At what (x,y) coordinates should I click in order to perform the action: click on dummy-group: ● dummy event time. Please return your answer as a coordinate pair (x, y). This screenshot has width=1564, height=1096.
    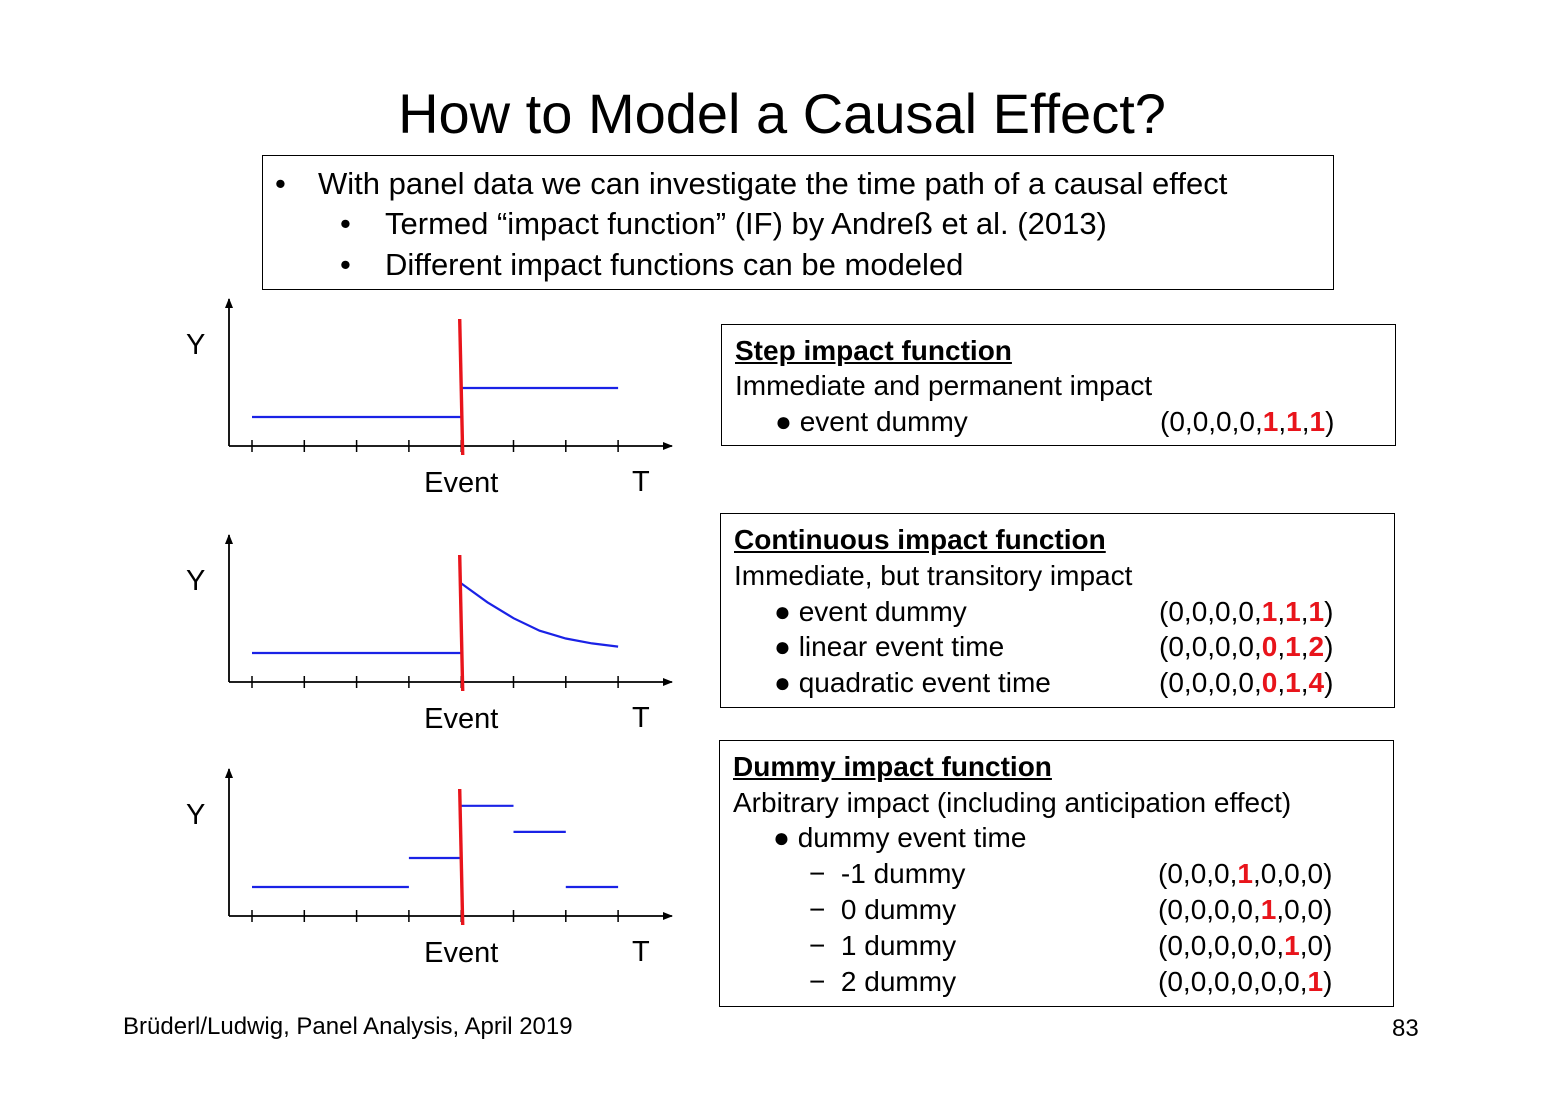
    Looking at the image, I should click on (1053, 837).